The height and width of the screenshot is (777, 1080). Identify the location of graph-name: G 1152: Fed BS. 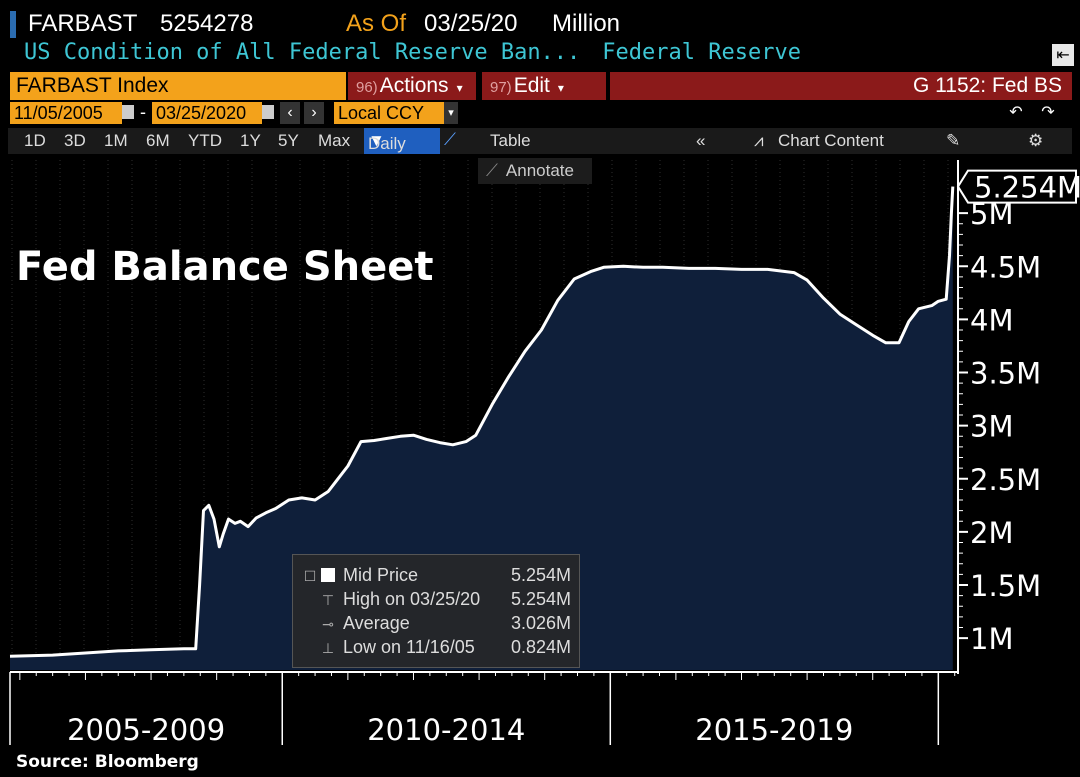
(841, 86).